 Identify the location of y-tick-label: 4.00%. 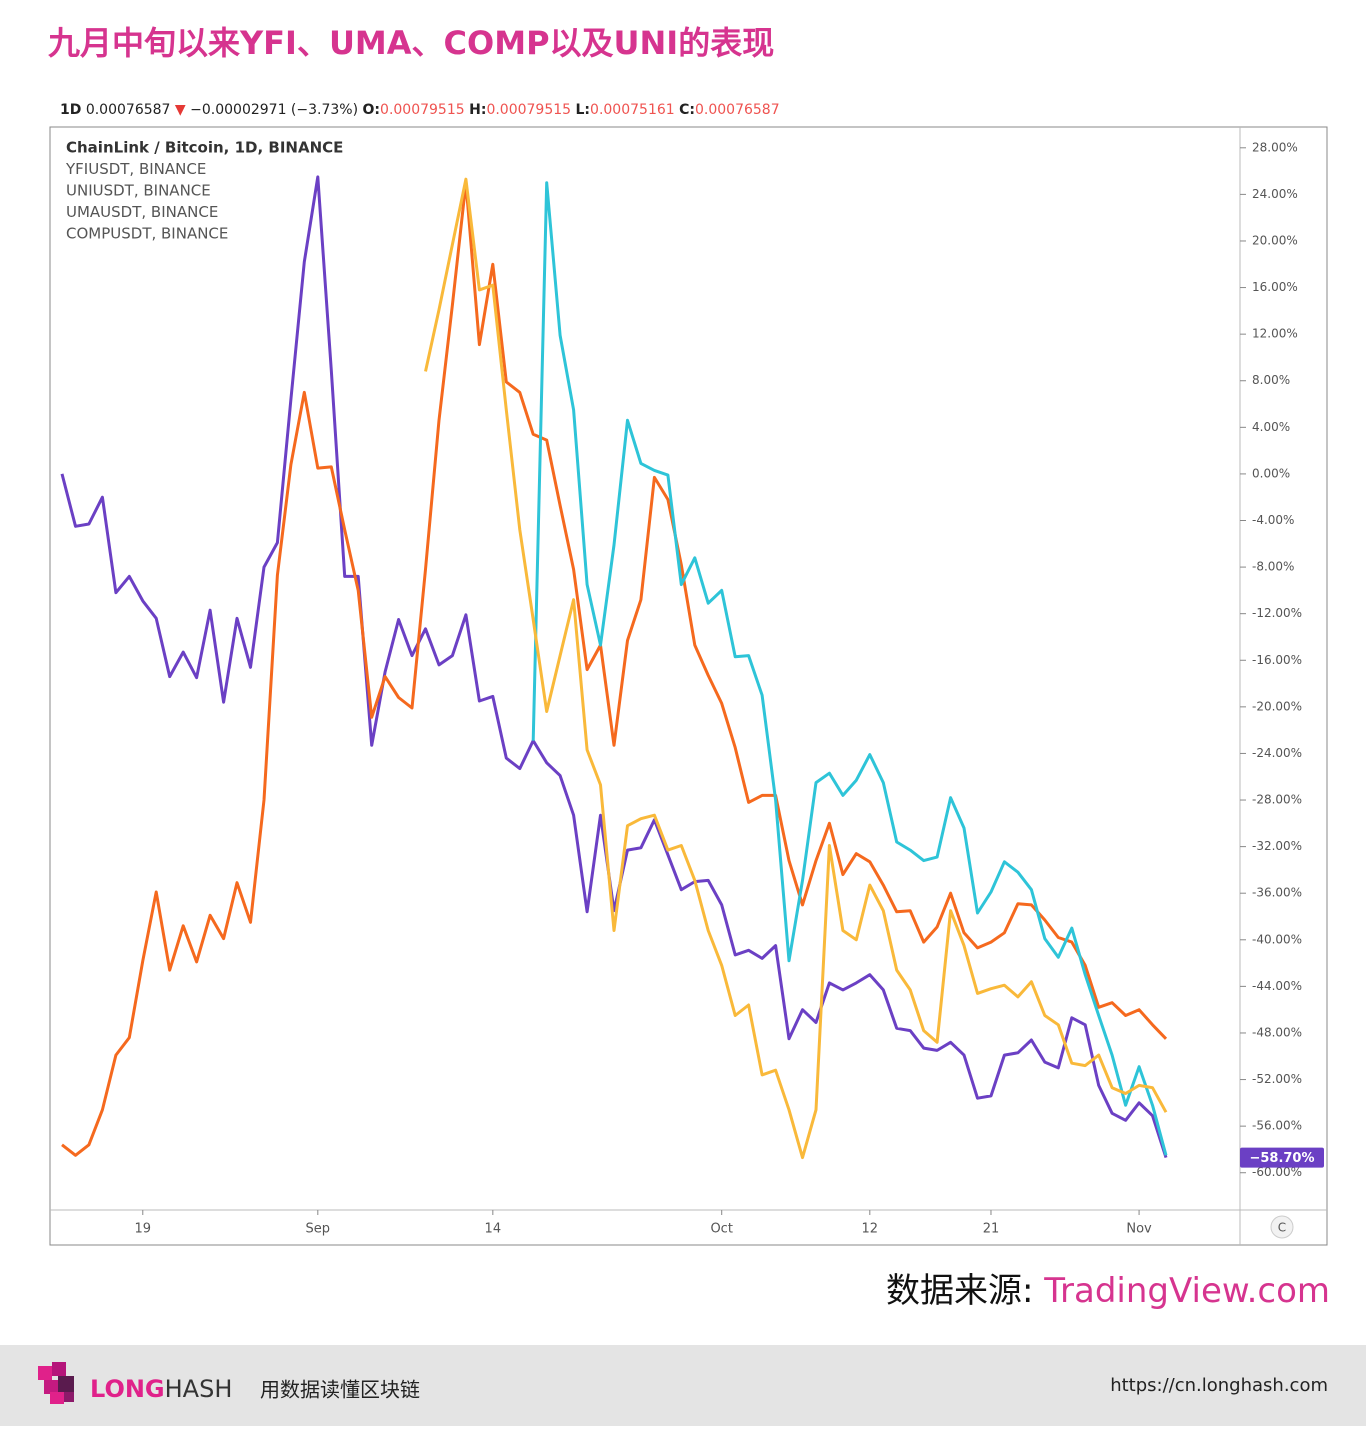
(1271, 427).